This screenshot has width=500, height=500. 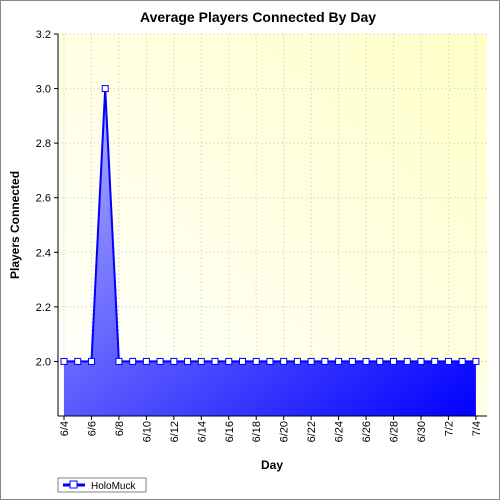 I want to click on x-tick-label: 7/2, so click(x=449, y=428).